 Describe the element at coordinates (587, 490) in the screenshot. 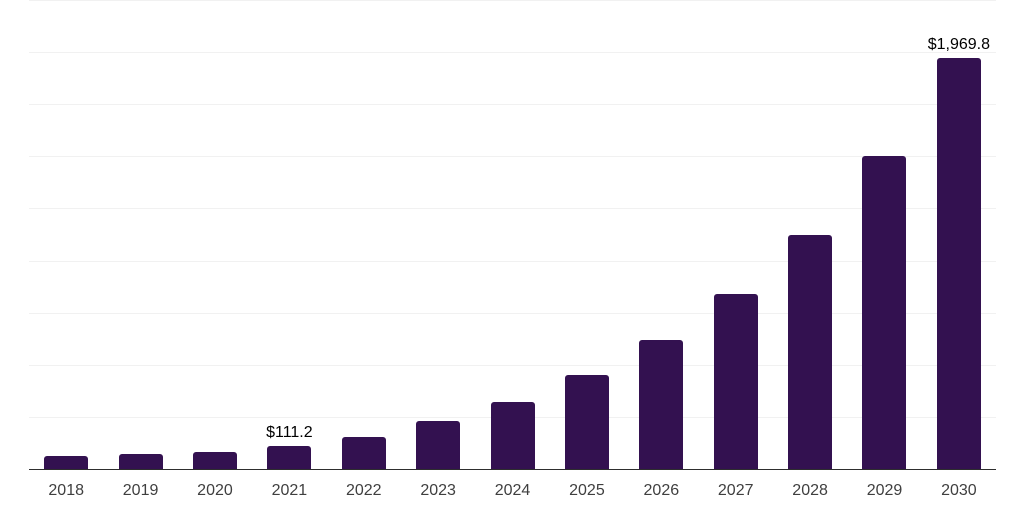

I see `x-tick-label-2025: 2025` at that location.